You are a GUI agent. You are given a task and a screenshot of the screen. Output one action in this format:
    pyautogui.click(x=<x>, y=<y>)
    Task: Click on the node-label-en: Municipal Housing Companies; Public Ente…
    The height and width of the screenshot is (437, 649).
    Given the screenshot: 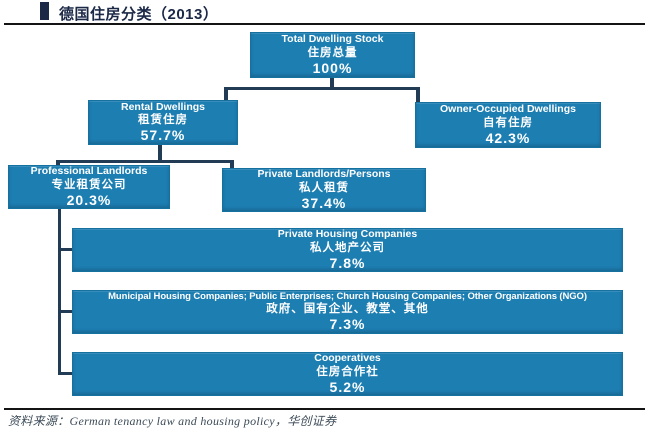 What is the action you would take?
    pyautogui.click(x=347, y=296)
    